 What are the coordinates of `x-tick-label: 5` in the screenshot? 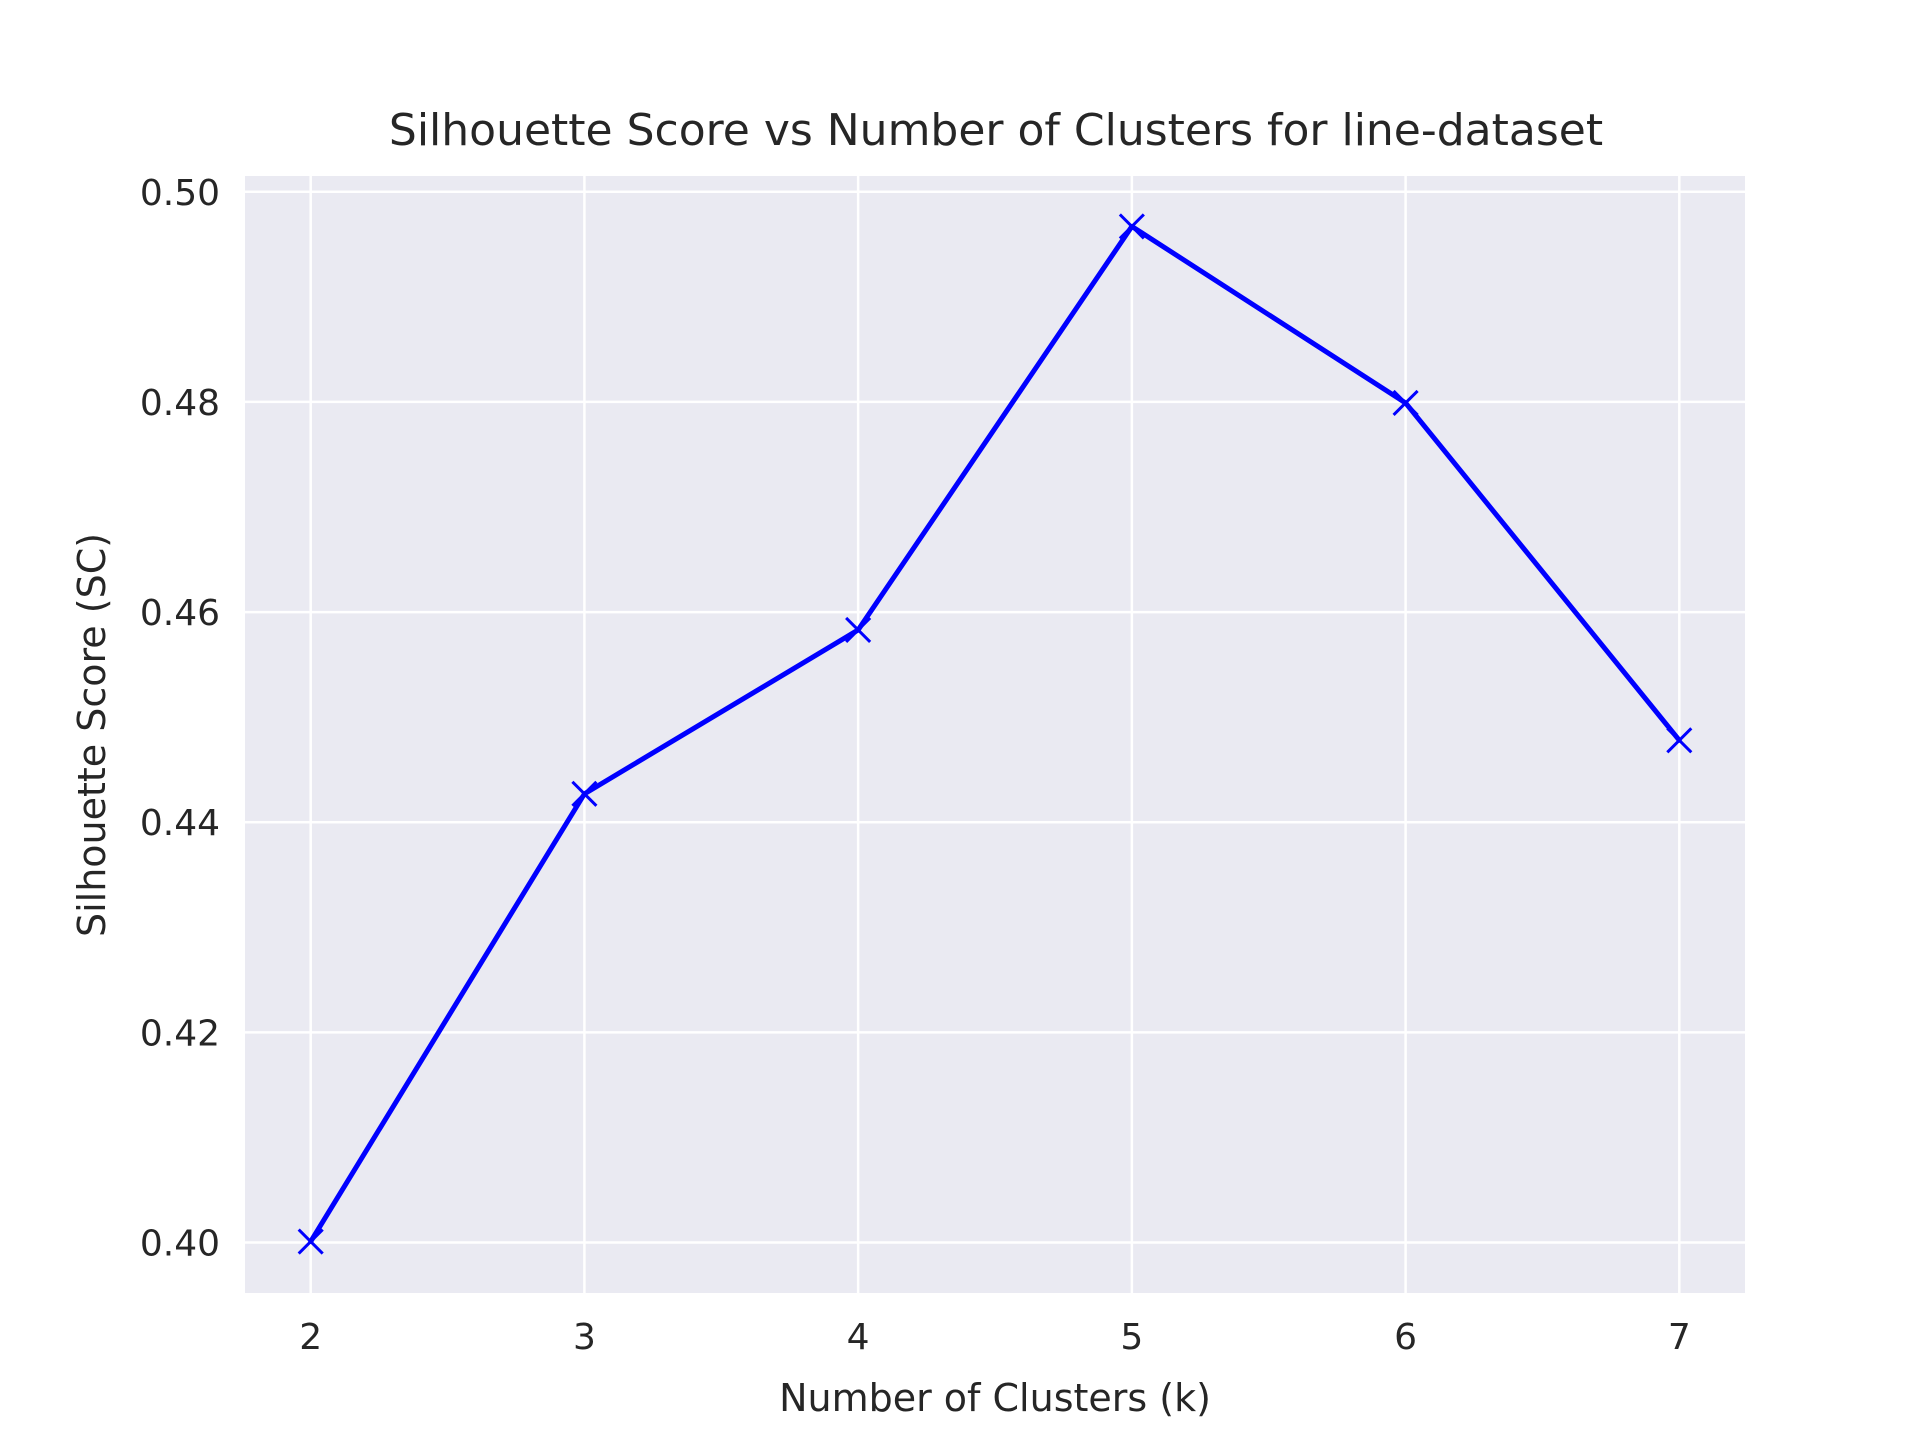 It's located at (1131, 1337).